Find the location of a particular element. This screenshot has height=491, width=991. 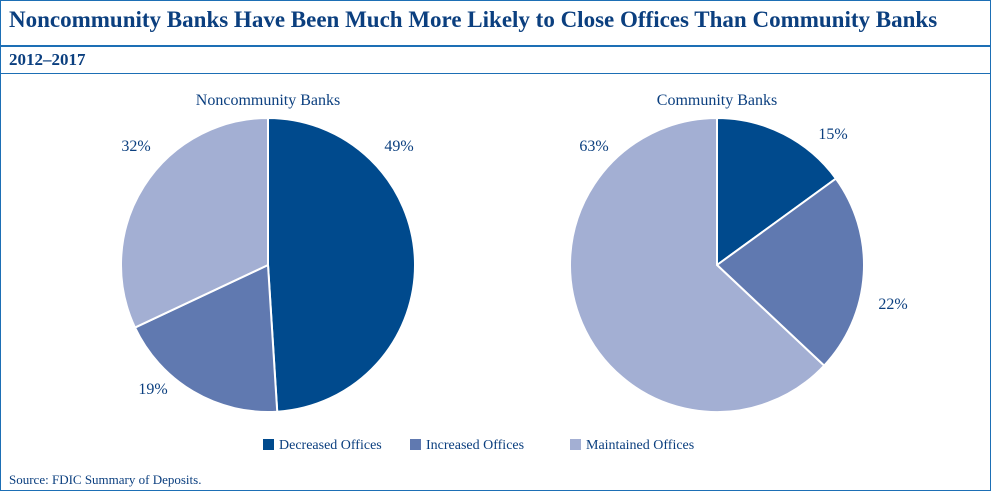

source-note: Source: FDIC Summary of Deposits. is located at coordinates (105, 479).